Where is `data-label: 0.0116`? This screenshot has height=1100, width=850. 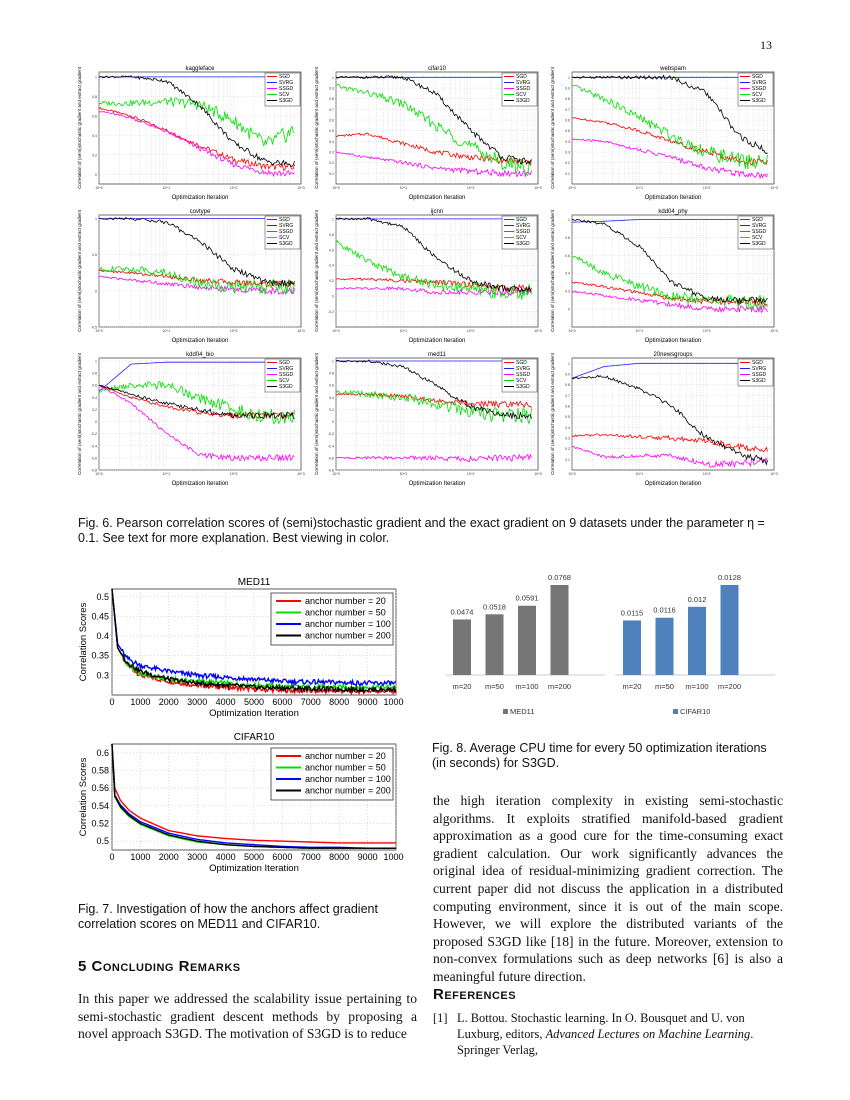
data-label: 0.0116 is located at coordinates (664, 610).